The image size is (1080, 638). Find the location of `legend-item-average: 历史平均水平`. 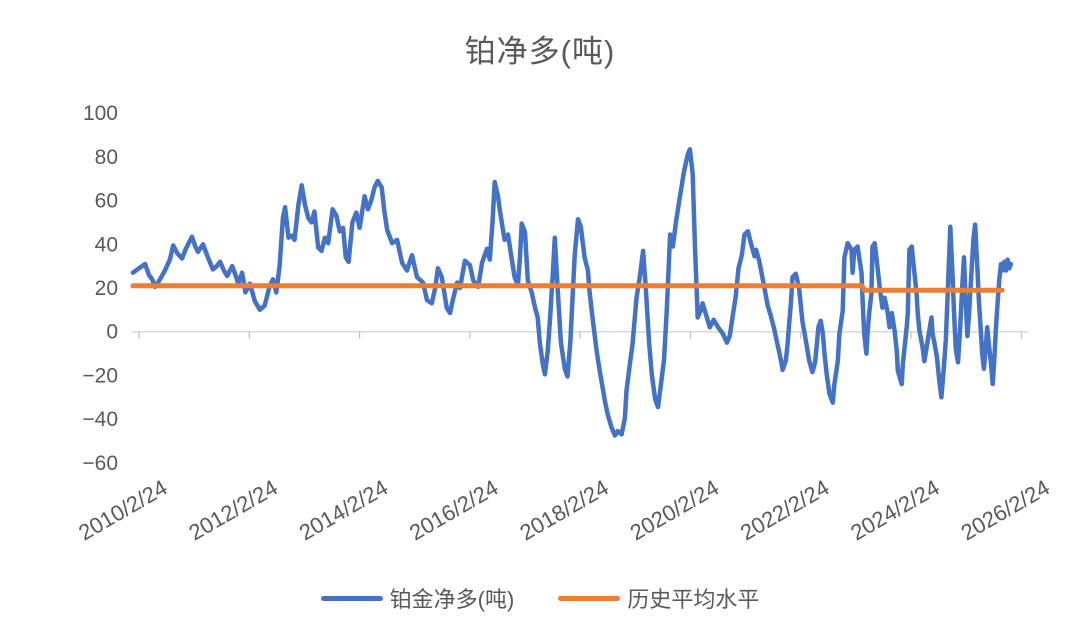

legend-item-average: 历史平均水平 is located at coordinates (658, 598).